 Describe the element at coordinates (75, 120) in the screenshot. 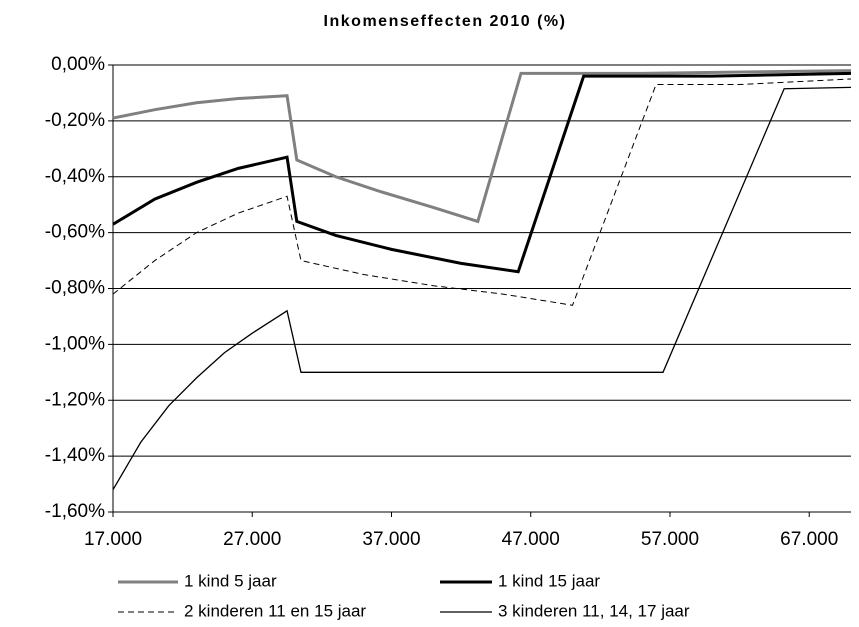

I see `y-tick-label: -0,20%` at that location.